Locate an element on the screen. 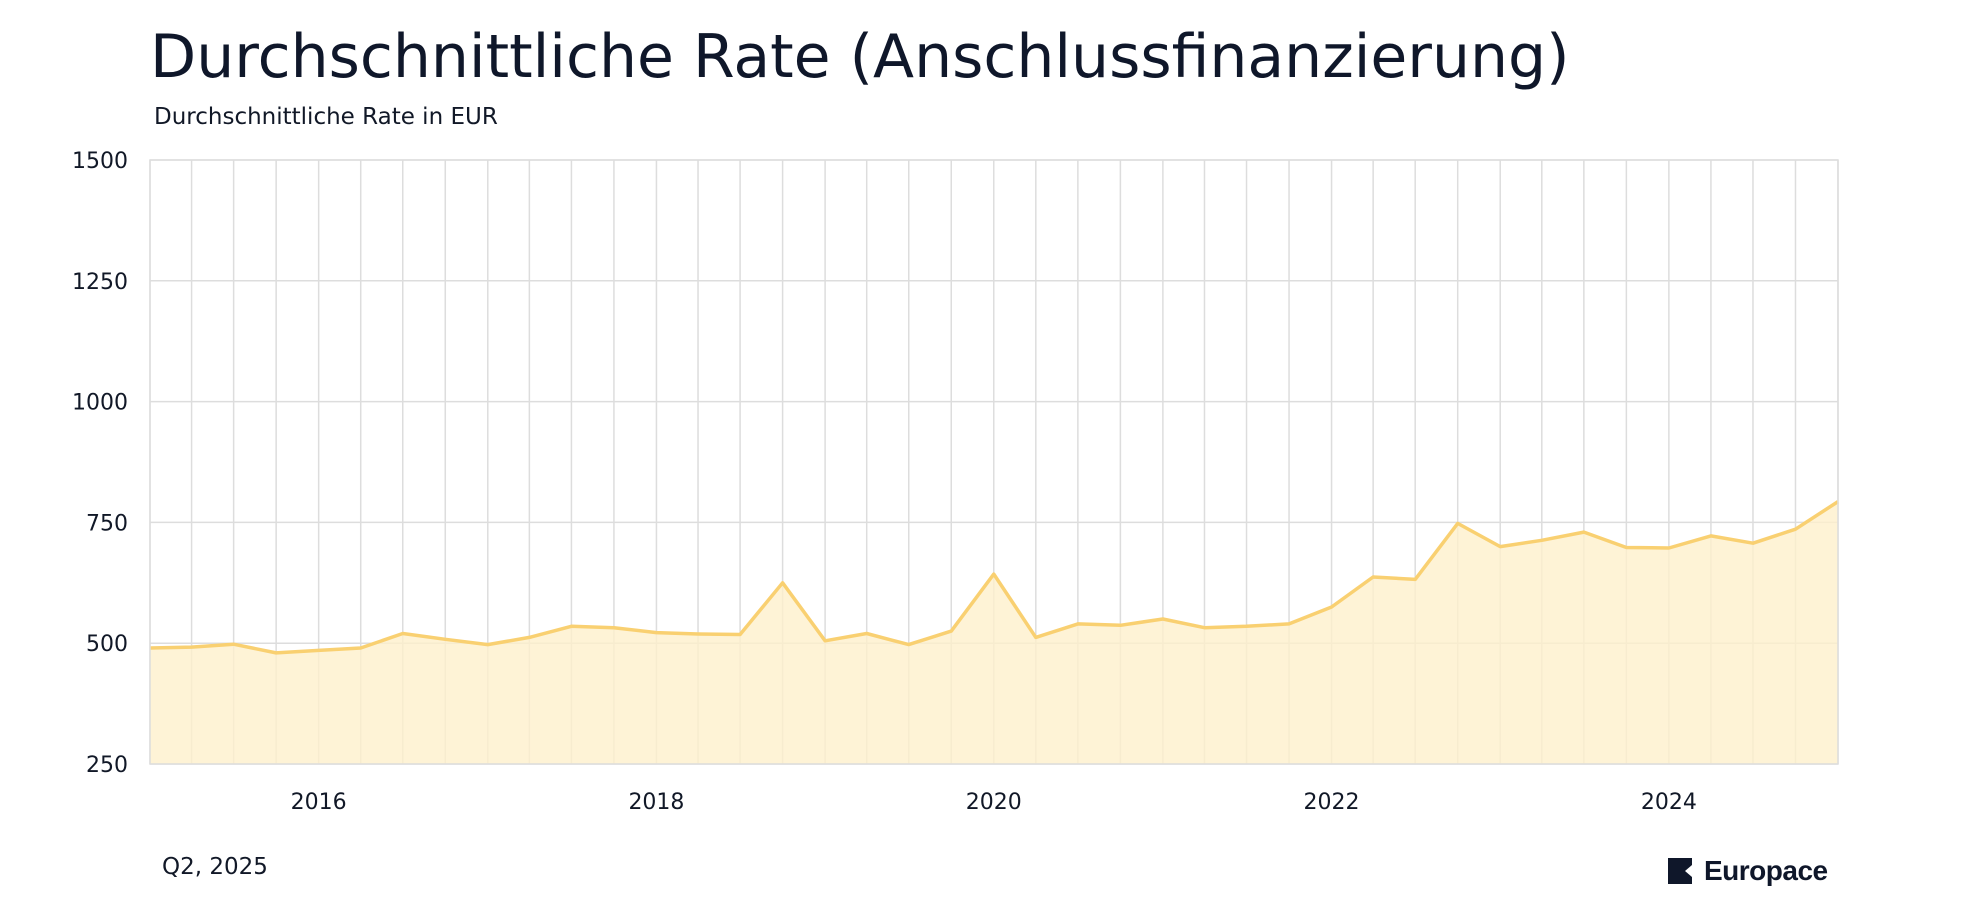  chart-subtitle: Durchschnittliche Rate in EUR is located at coordinates (326, 117).